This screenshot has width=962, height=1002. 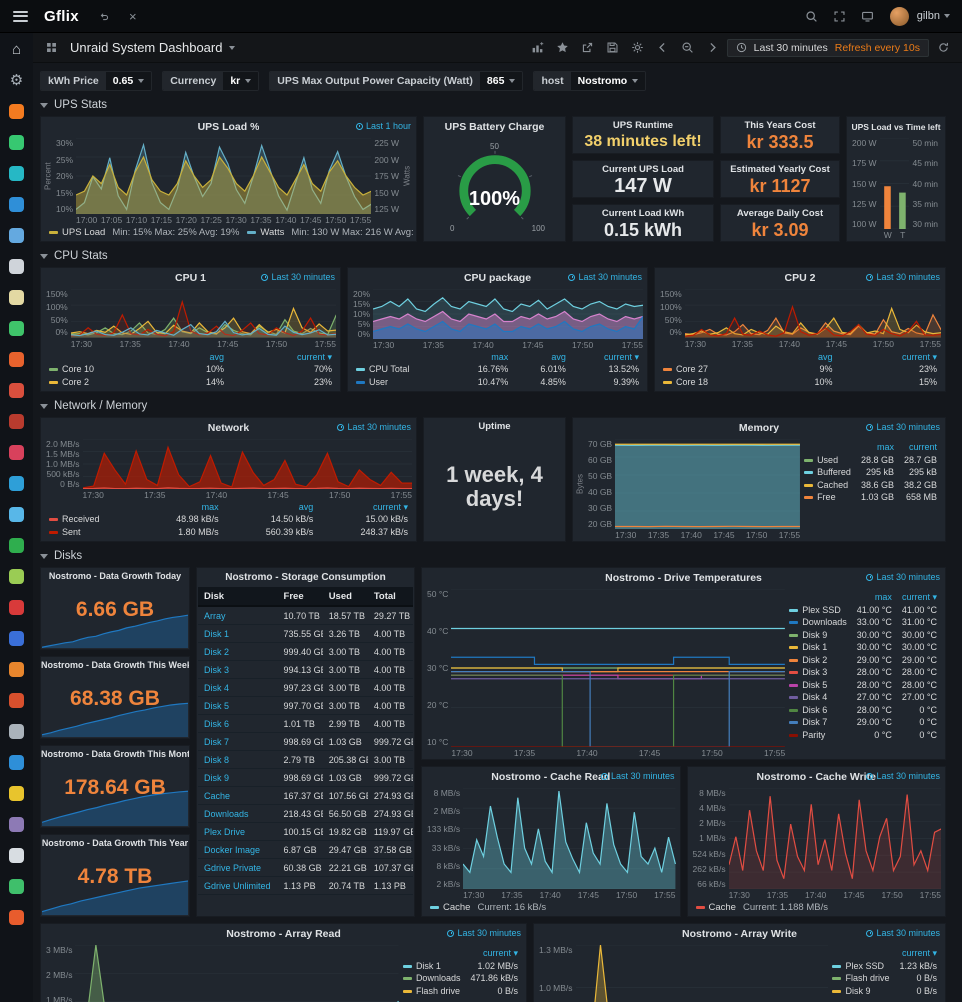 What do you see at coordinates (864, 965) in the screenshot?
I see `series-name: Plex SSD` at bounding box center [864, 965].